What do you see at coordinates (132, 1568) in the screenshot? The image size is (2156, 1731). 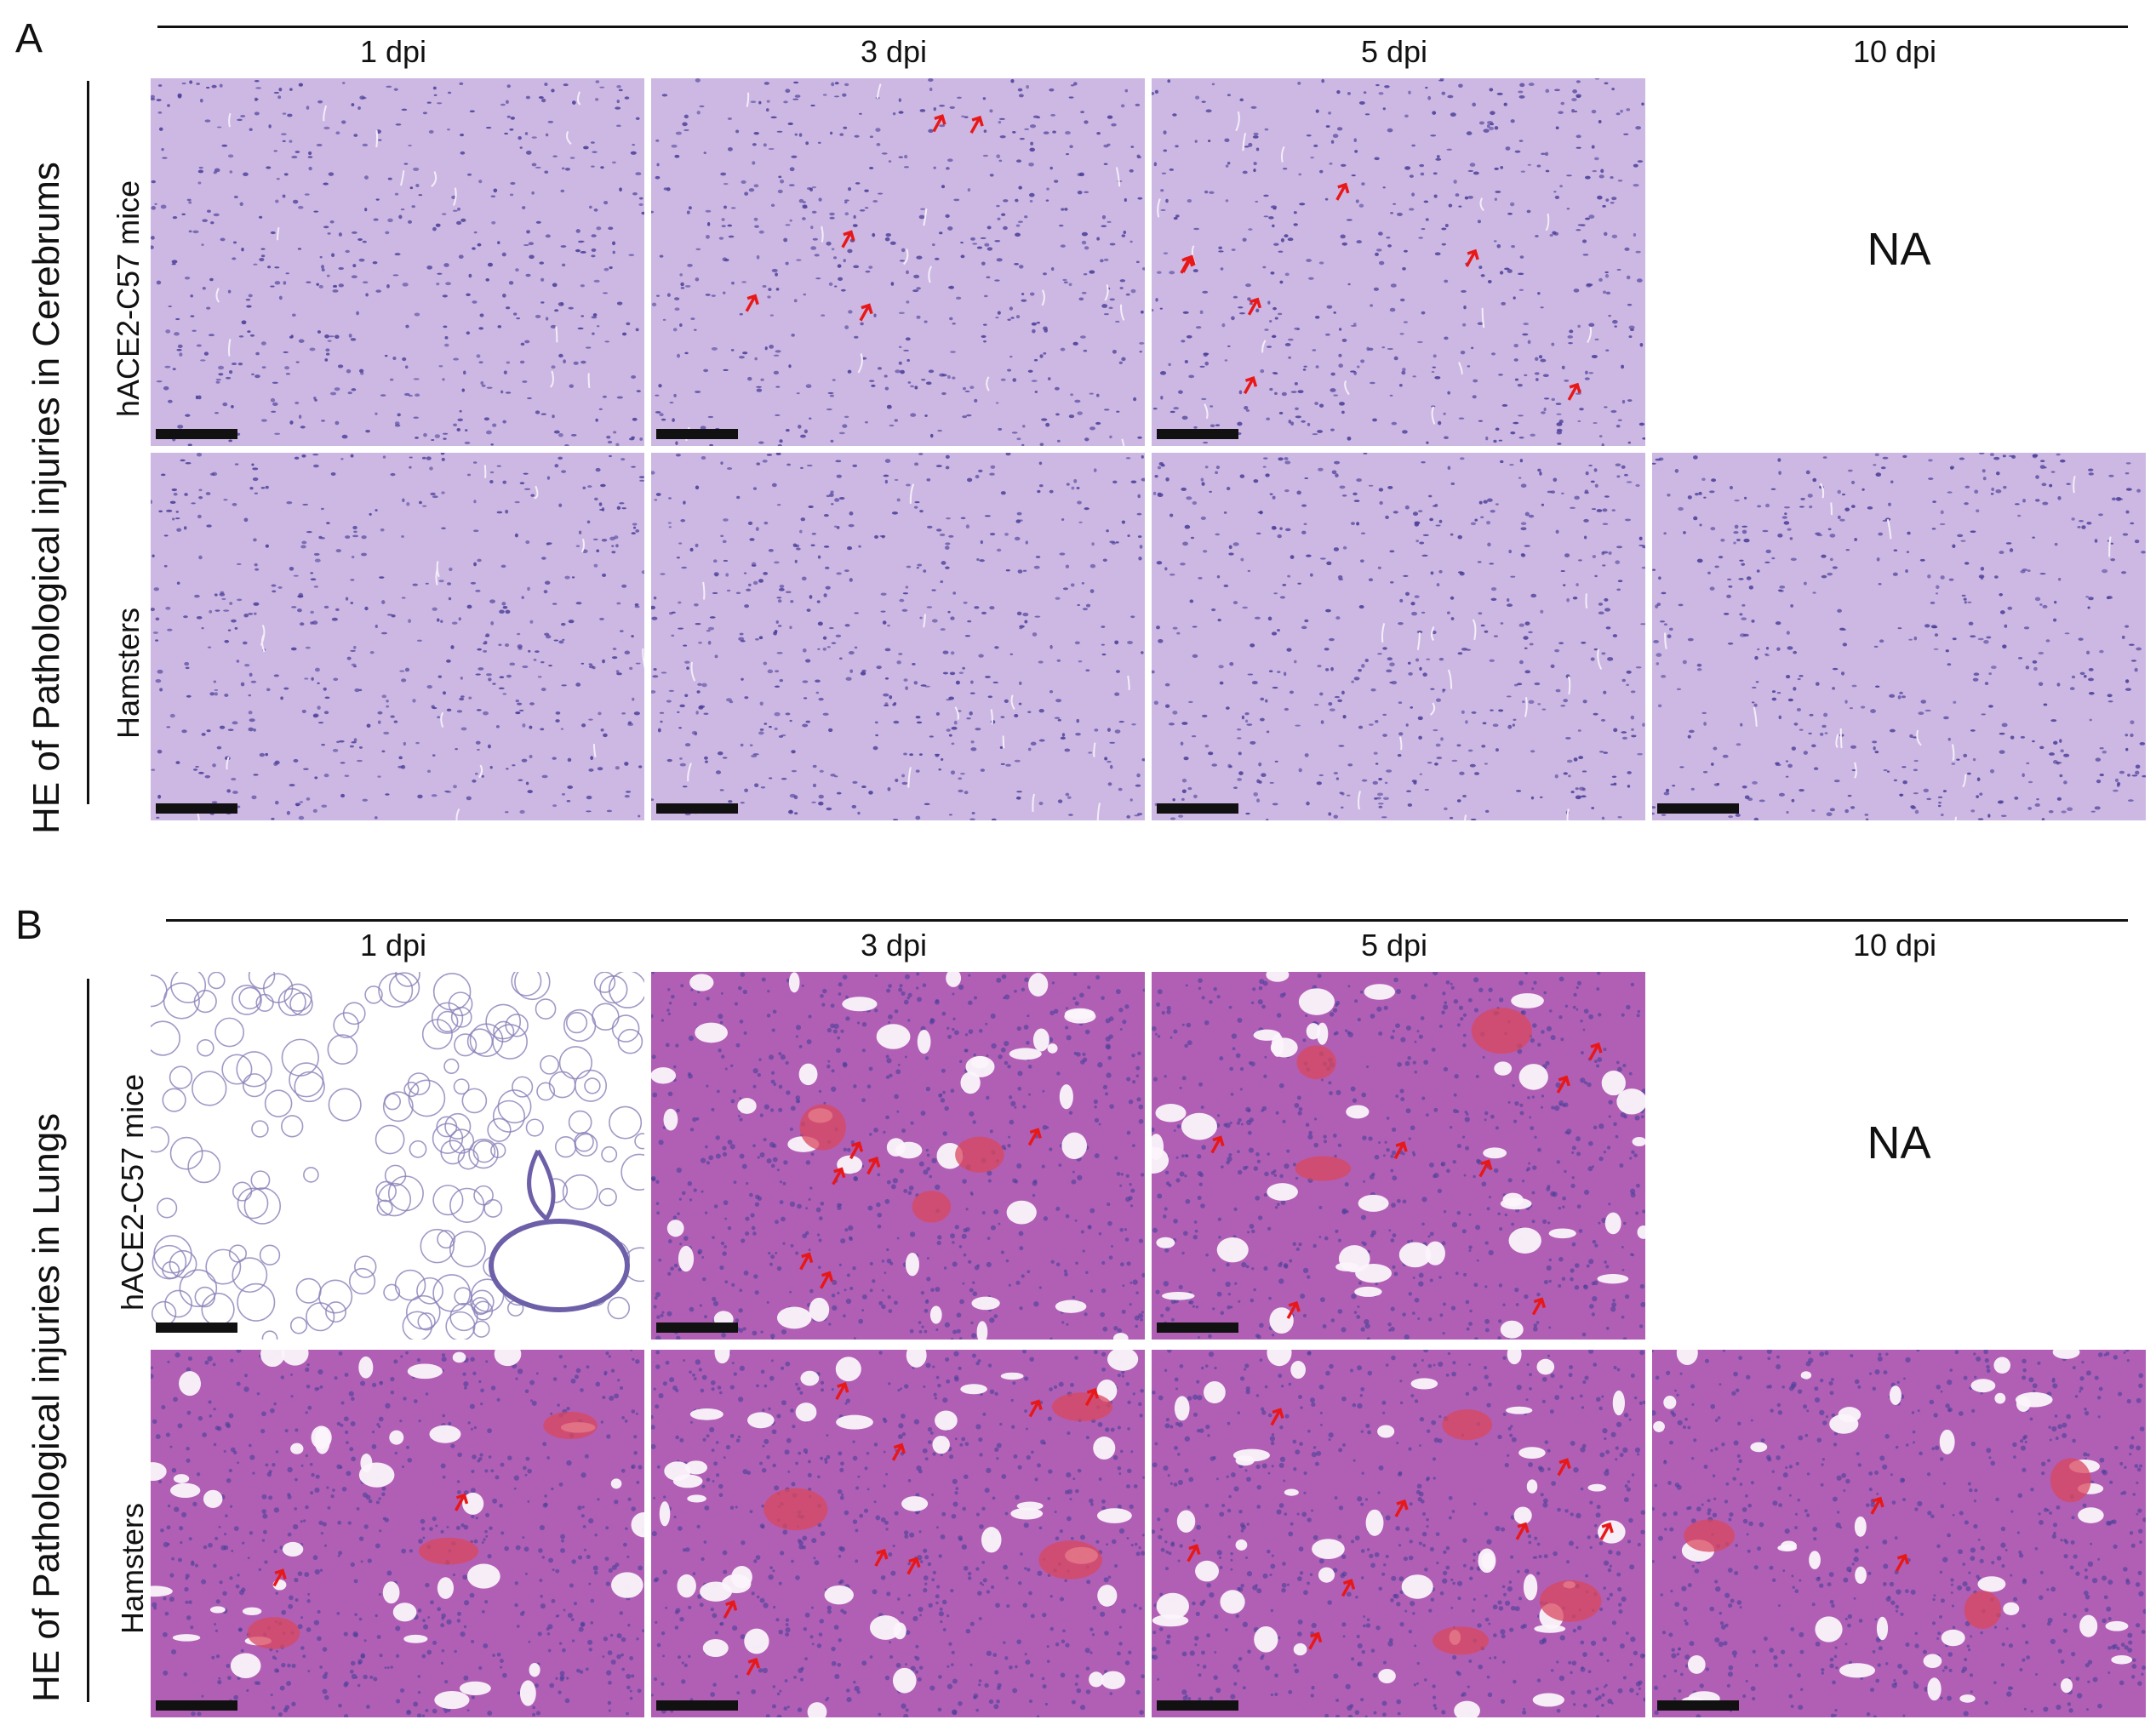 I see `panel-b-row-label: Hamsters` at bounding box center [132, 1568].